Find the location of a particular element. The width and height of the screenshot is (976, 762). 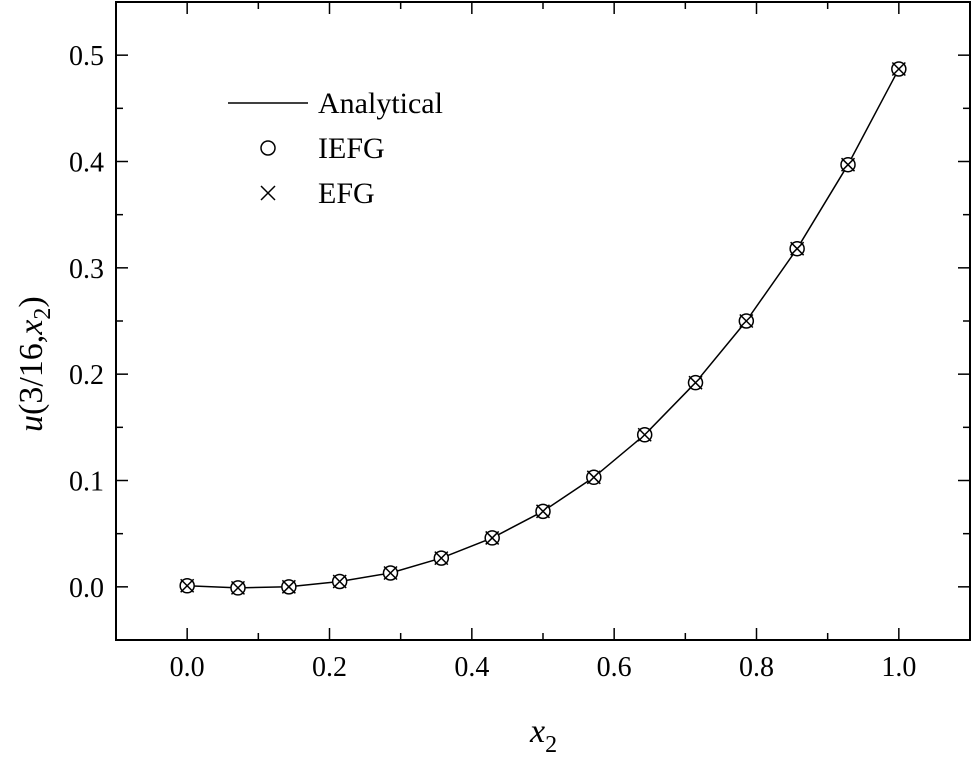

x-axis-title: x2 is located at coordinates (543, 735).